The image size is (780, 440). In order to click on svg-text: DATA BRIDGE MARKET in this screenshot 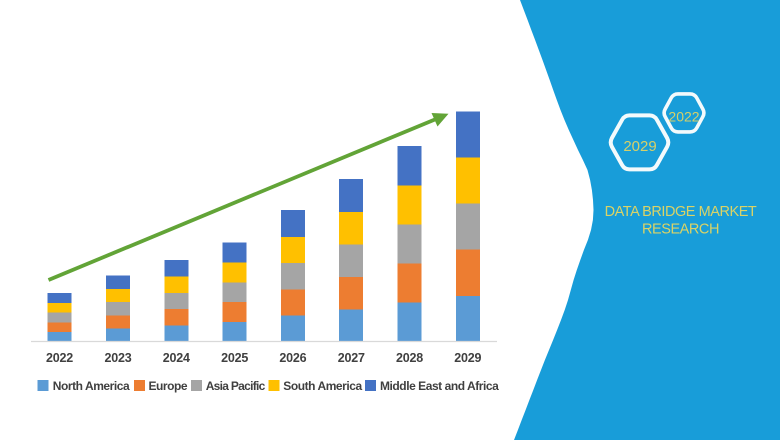, I will do `click(681, 212)`.